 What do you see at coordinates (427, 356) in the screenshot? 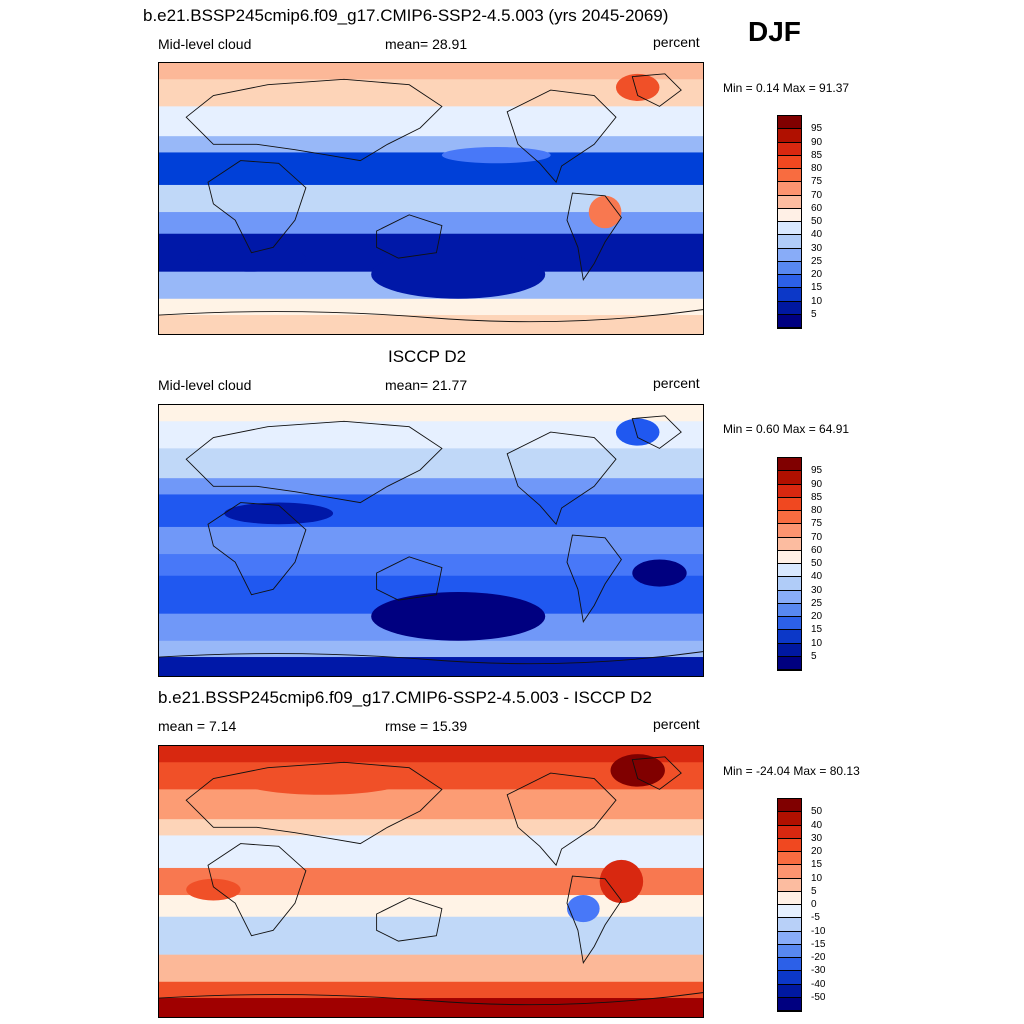
I see `panel-2-title: ISCCP D2` at bounding box center [427, 356].